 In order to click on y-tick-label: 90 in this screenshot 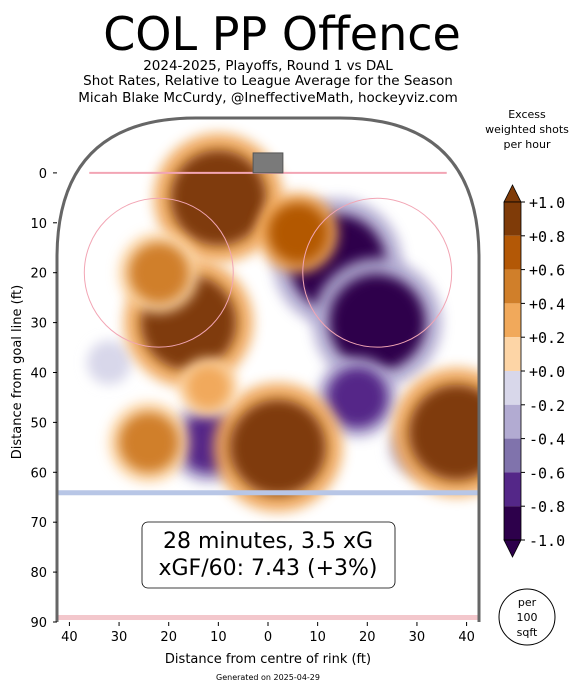, I will do `click(38, 623)`.